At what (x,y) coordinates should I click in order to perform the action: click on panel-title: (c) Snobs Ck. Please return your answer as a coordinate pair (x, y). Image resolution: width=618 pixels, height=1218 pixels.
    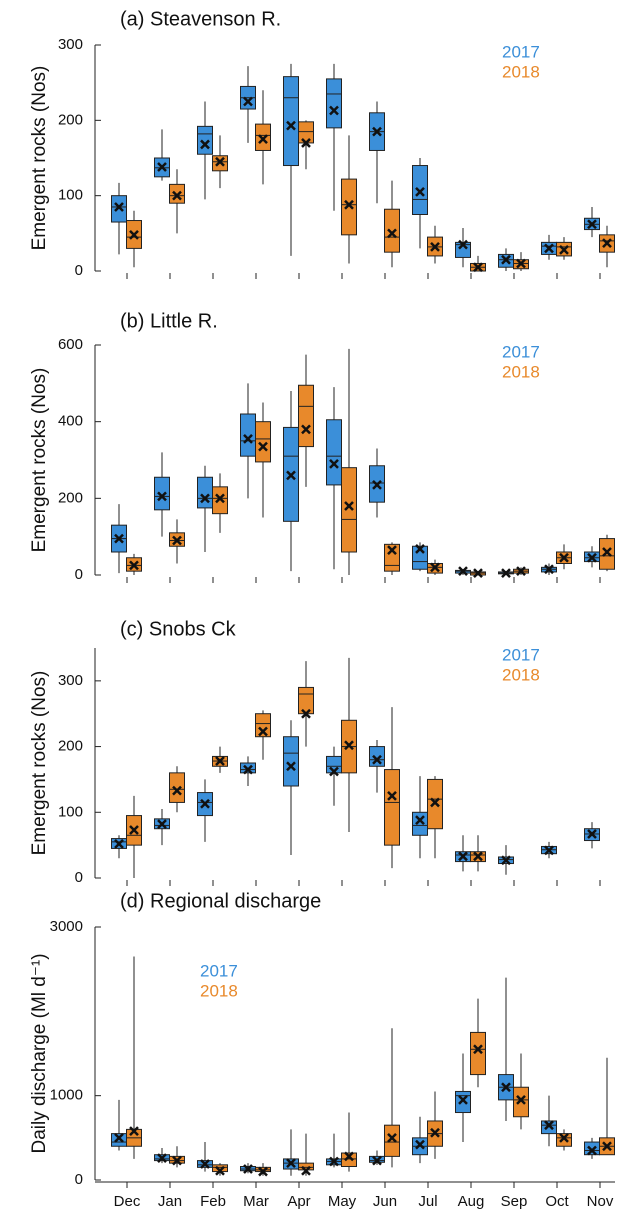
    Looking at the image, I should click on (178, 629).